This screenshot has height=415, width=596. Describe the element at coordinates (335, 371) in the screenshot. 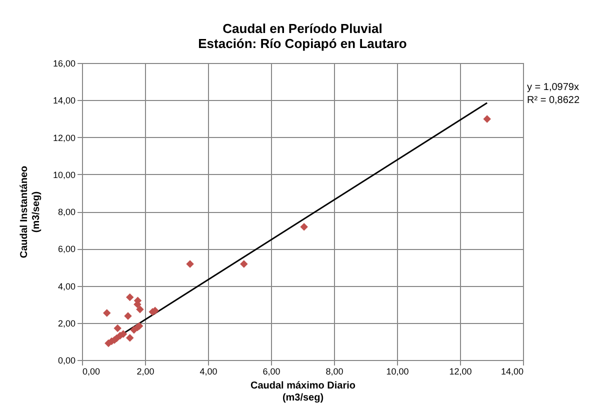

I see `x-tick-label: 8,00` at that location.